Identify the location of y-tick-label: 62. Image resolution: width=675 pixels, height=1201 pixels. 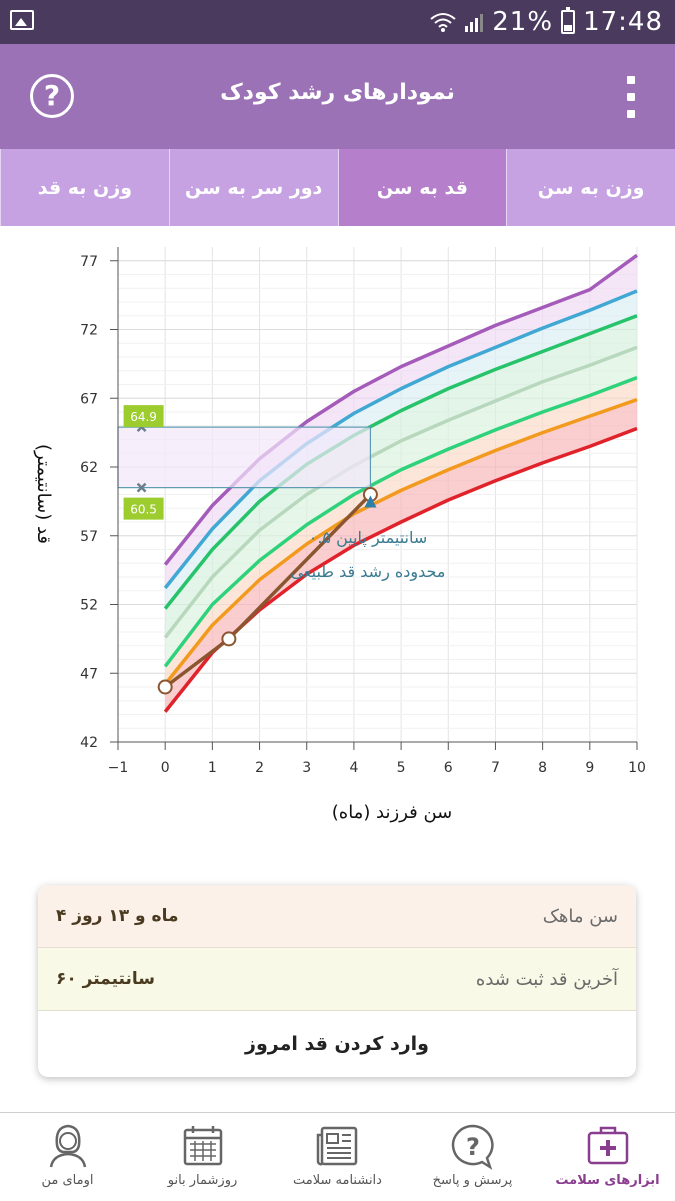
(89, 468).